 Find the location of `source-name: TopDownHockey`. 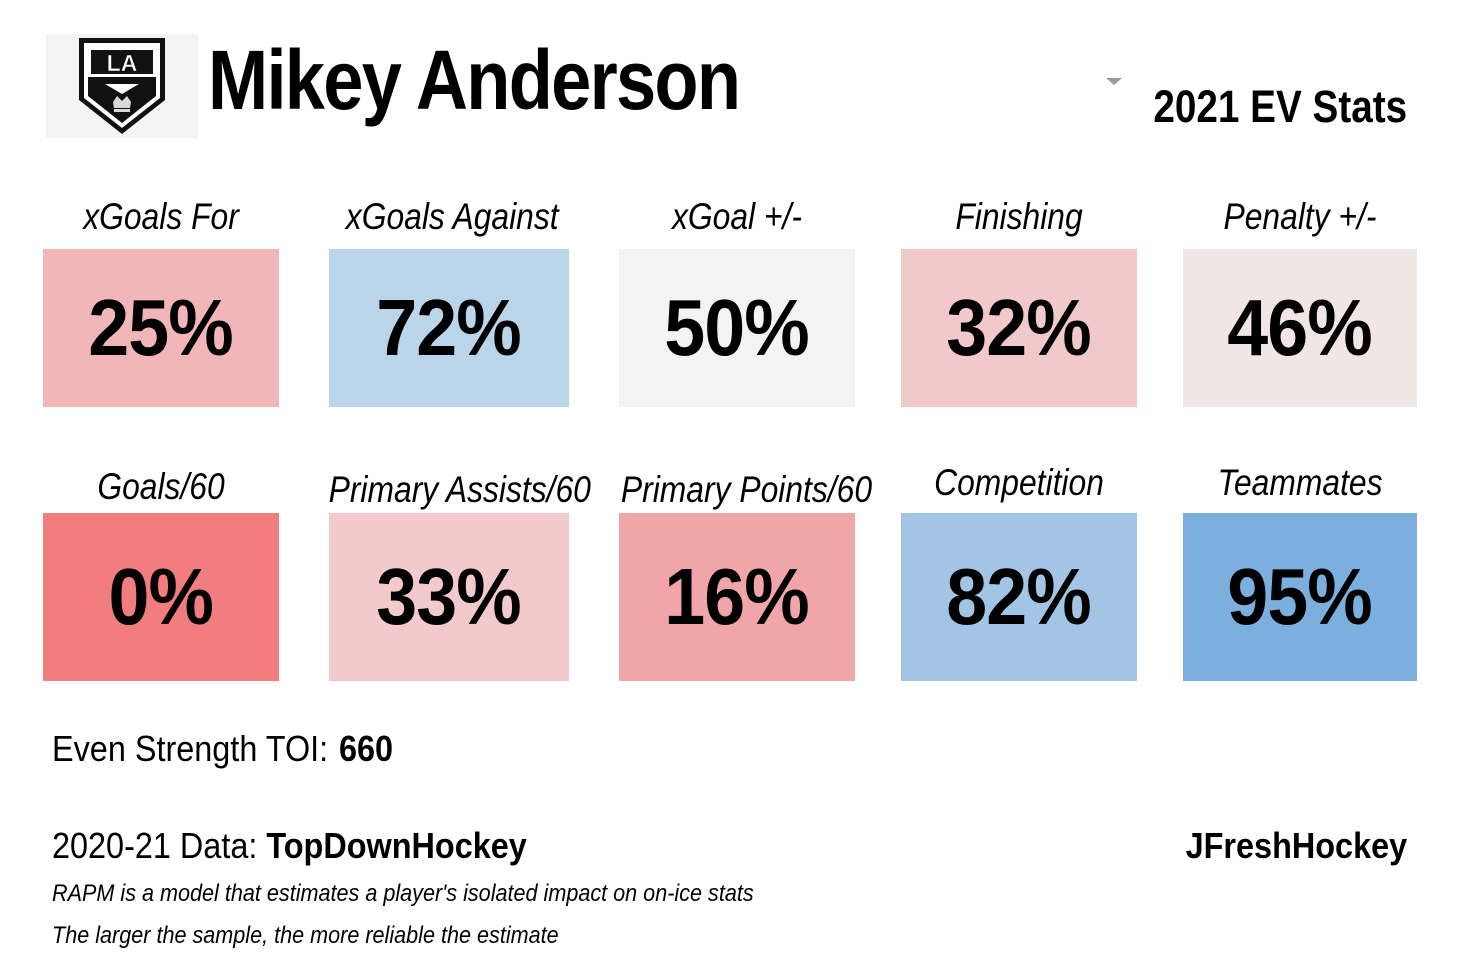

source-name: TopDownHockey is located at coordinates (396, 845).